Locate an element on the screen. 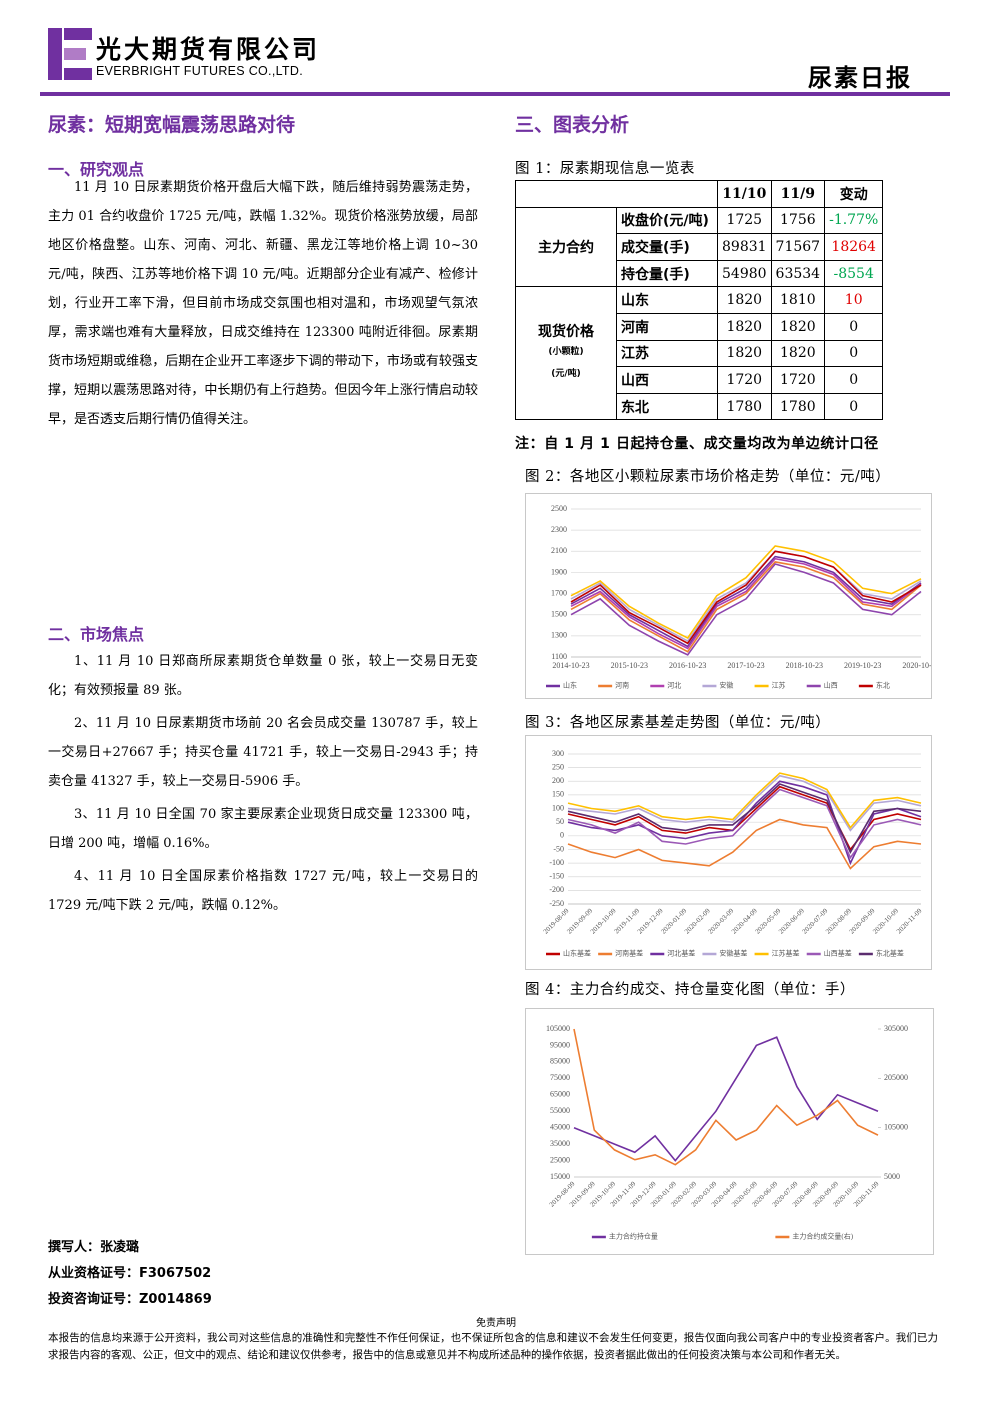  y-tick-label: 65000 is located at coordinates (560, 1094).